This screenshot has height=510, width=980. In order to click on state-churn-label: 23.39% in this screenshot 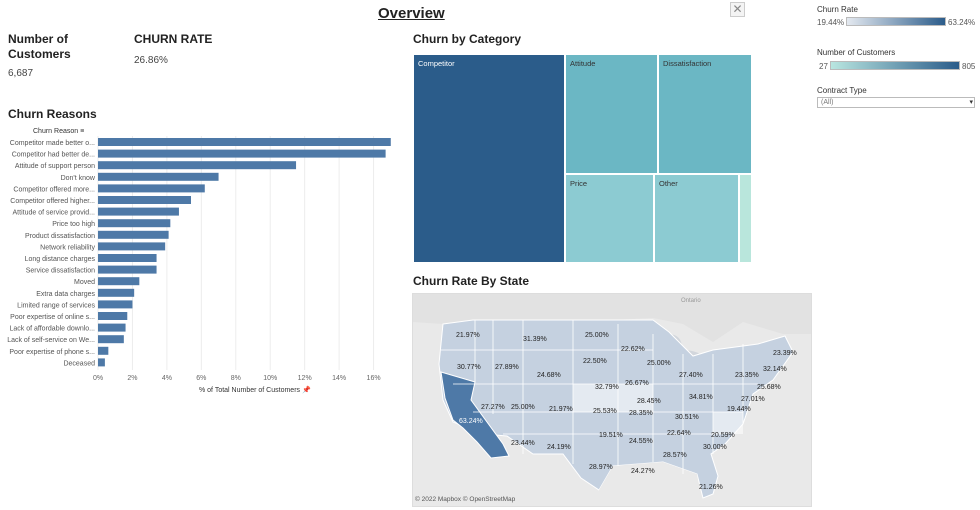, I will do `click(785, 353)`.